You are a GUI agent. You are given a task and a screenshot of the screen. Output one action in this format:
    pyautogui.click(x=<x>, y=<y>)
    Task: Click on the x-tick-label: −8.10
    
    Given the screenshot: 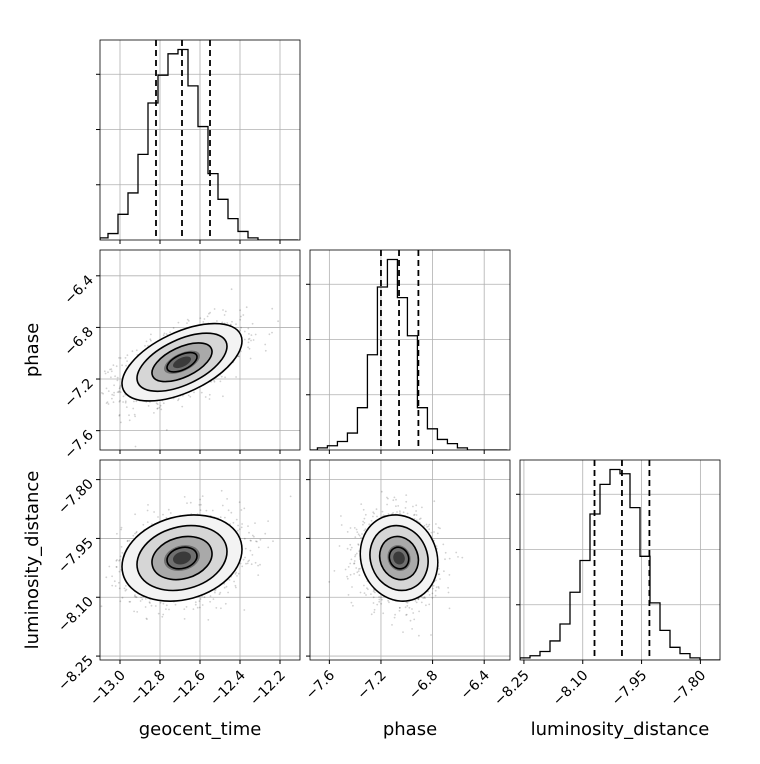 What is the action you would take?
    pyautogui.click(x=571, y=689)
    